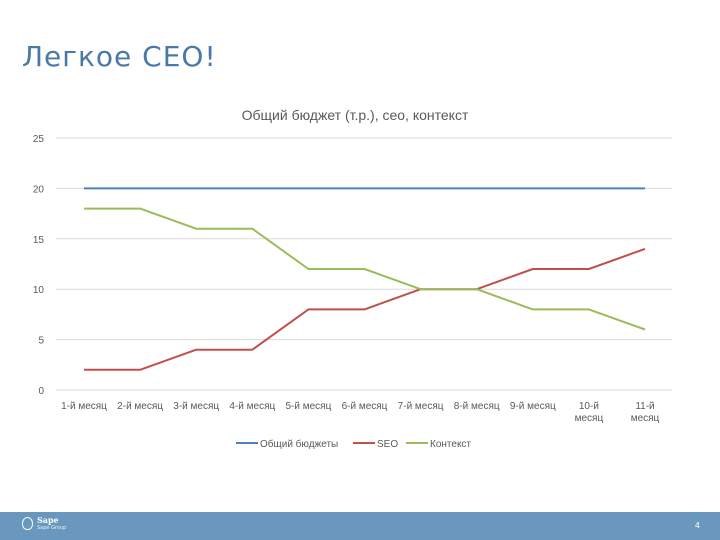 This screenshot has width=720, height=540. I want to click on y-tick-label: 15, so click(39, 240).